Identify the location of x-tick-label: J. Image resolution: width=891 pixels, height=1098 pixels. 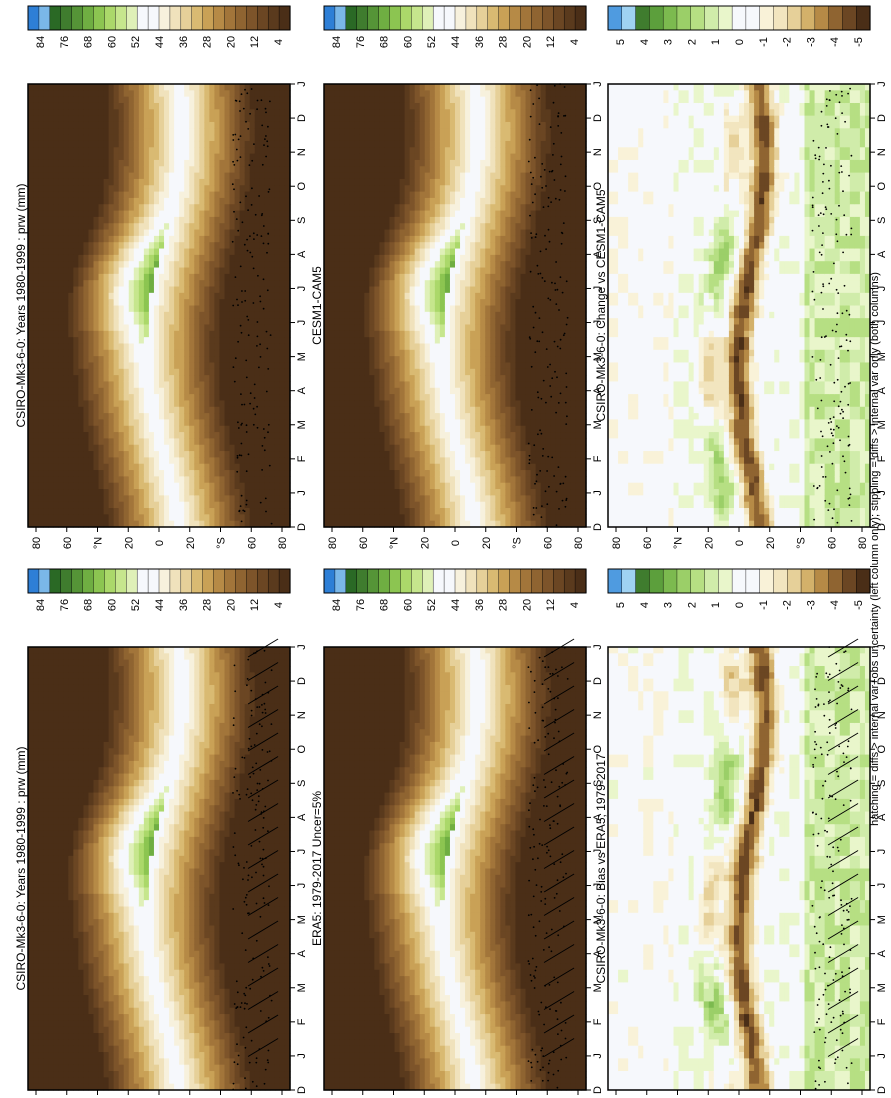
(302, 647).